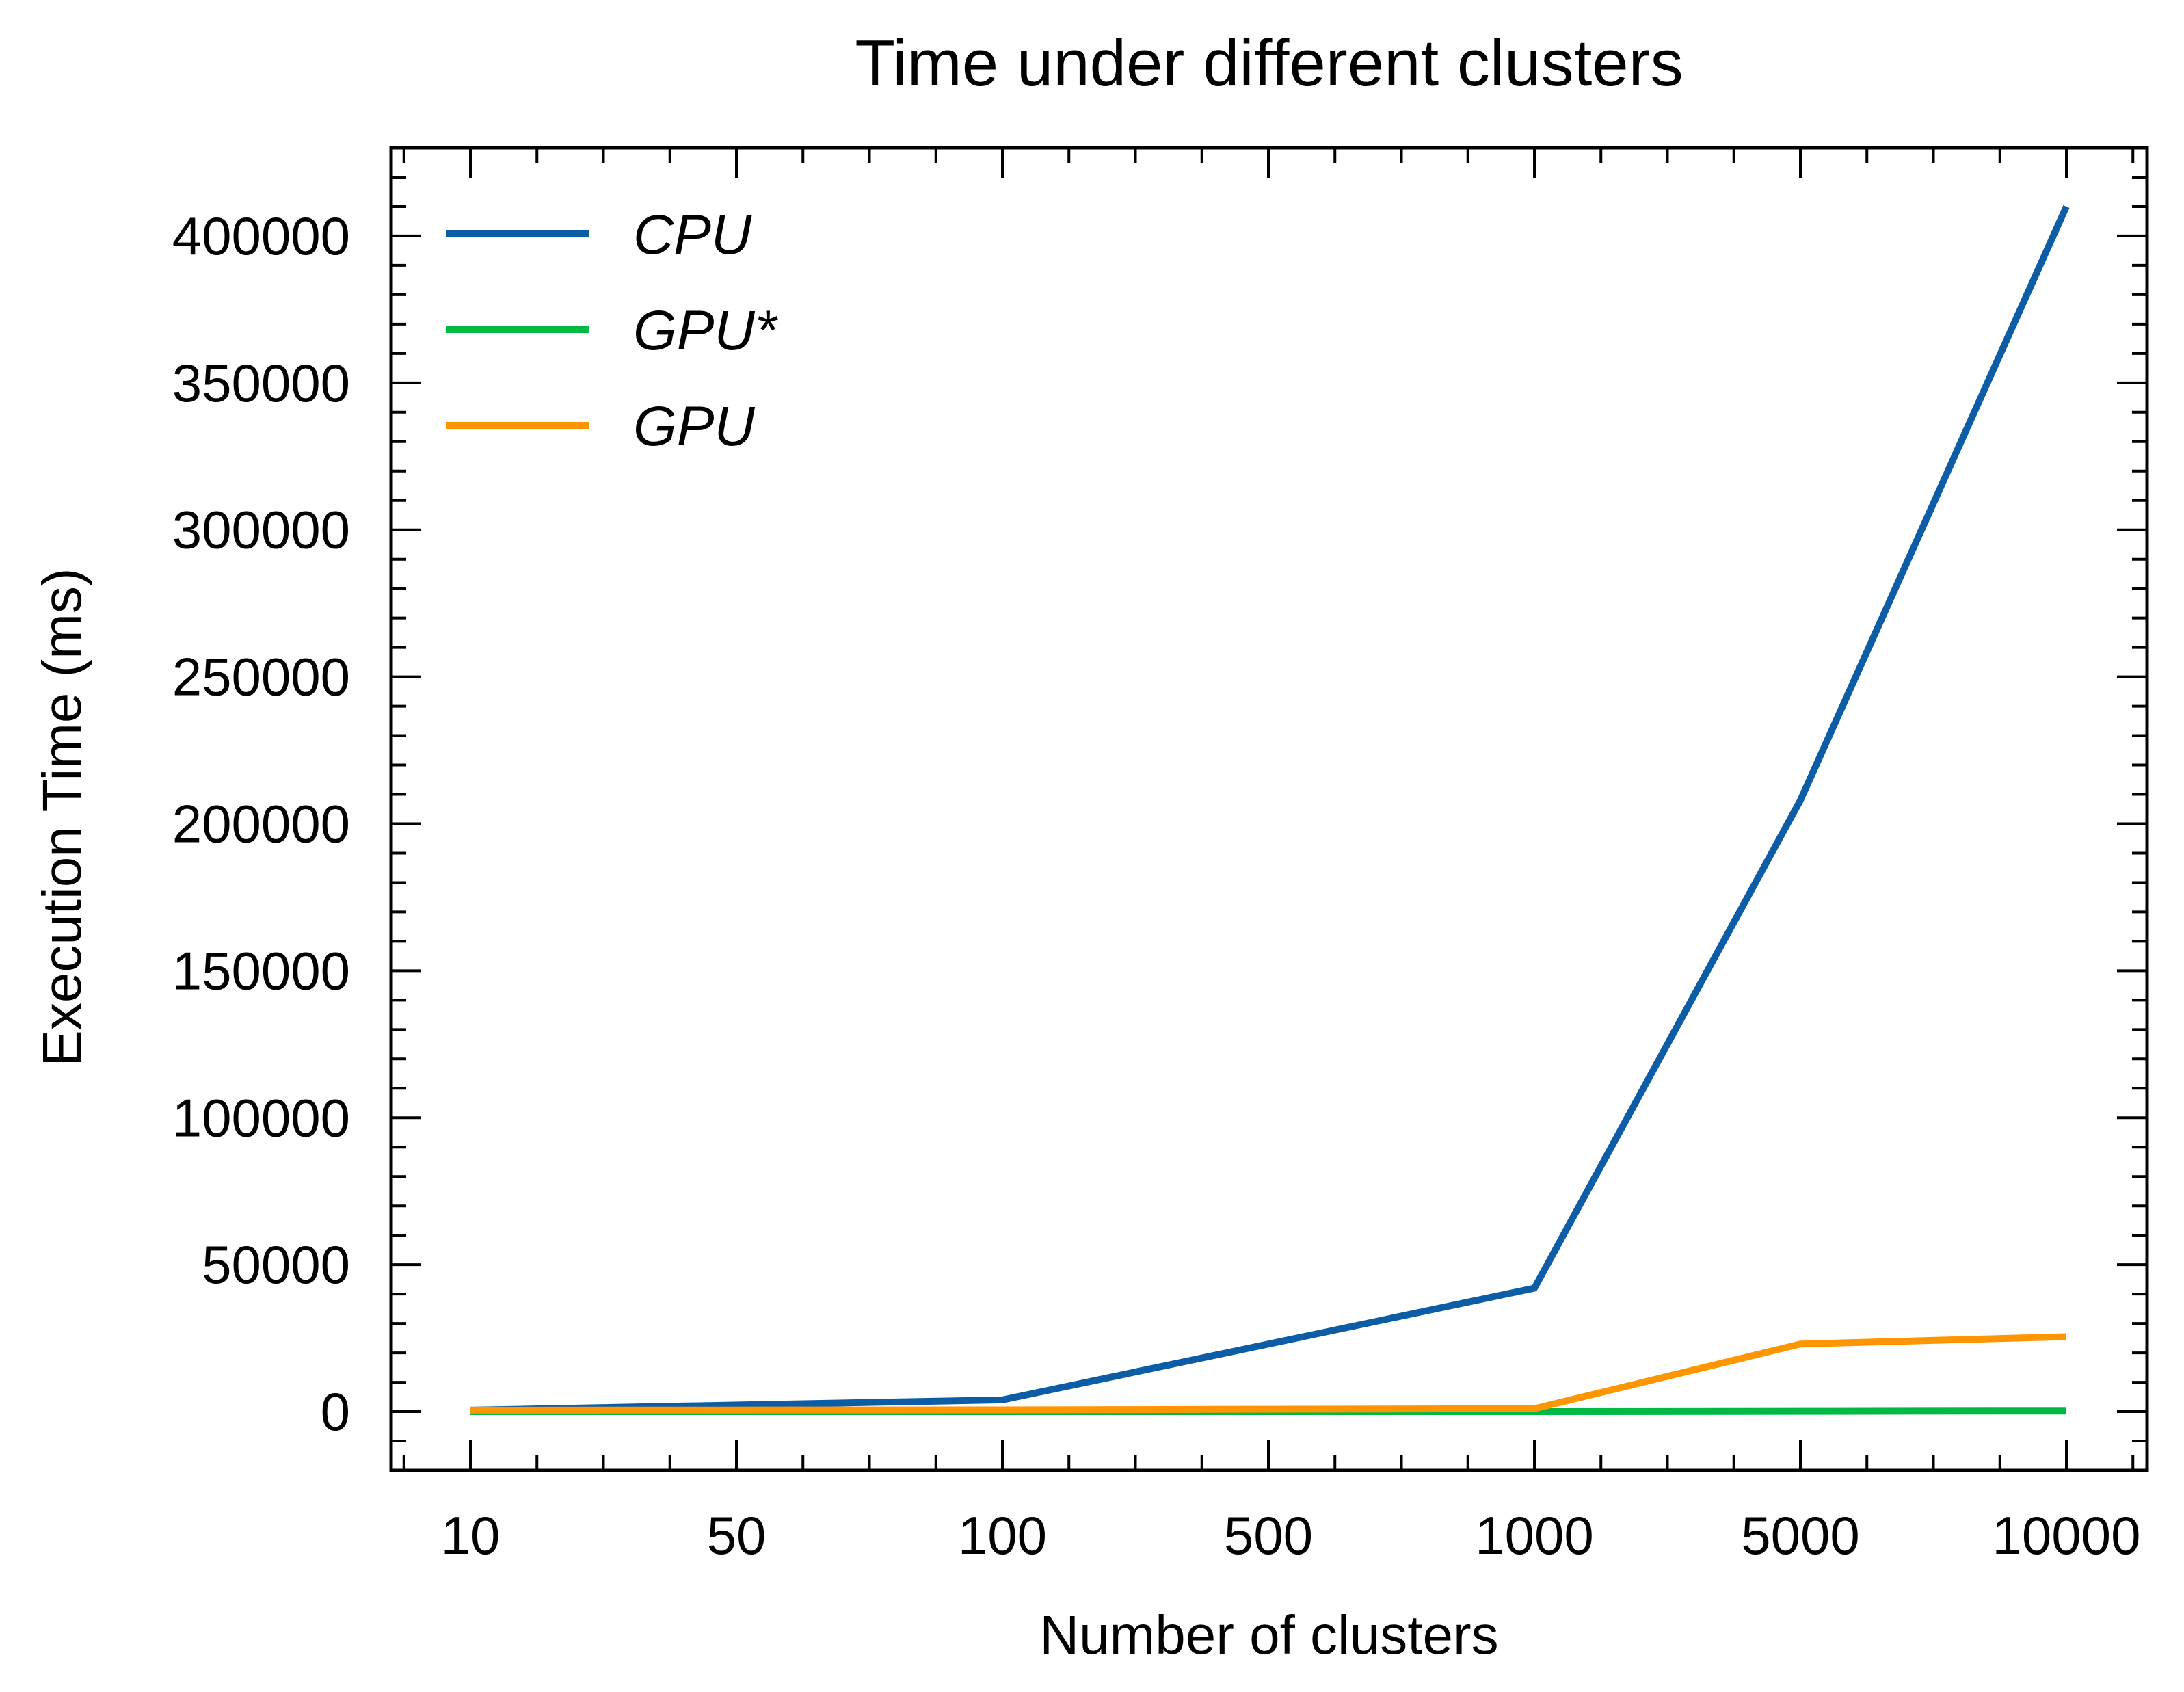  What do you see at coordinates (61, 817) in the screenshot?
I see `y-axis-label: Execution Time (ms)` at bounding box center [61, 817].